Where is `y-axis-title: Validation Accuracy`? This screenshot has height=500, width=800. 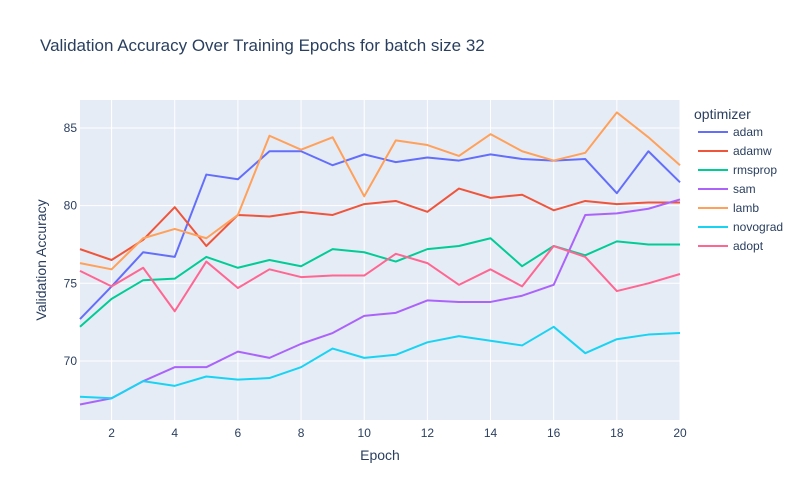
y-axis-title: Validation Accuracy is located at coordinates (41, 259).